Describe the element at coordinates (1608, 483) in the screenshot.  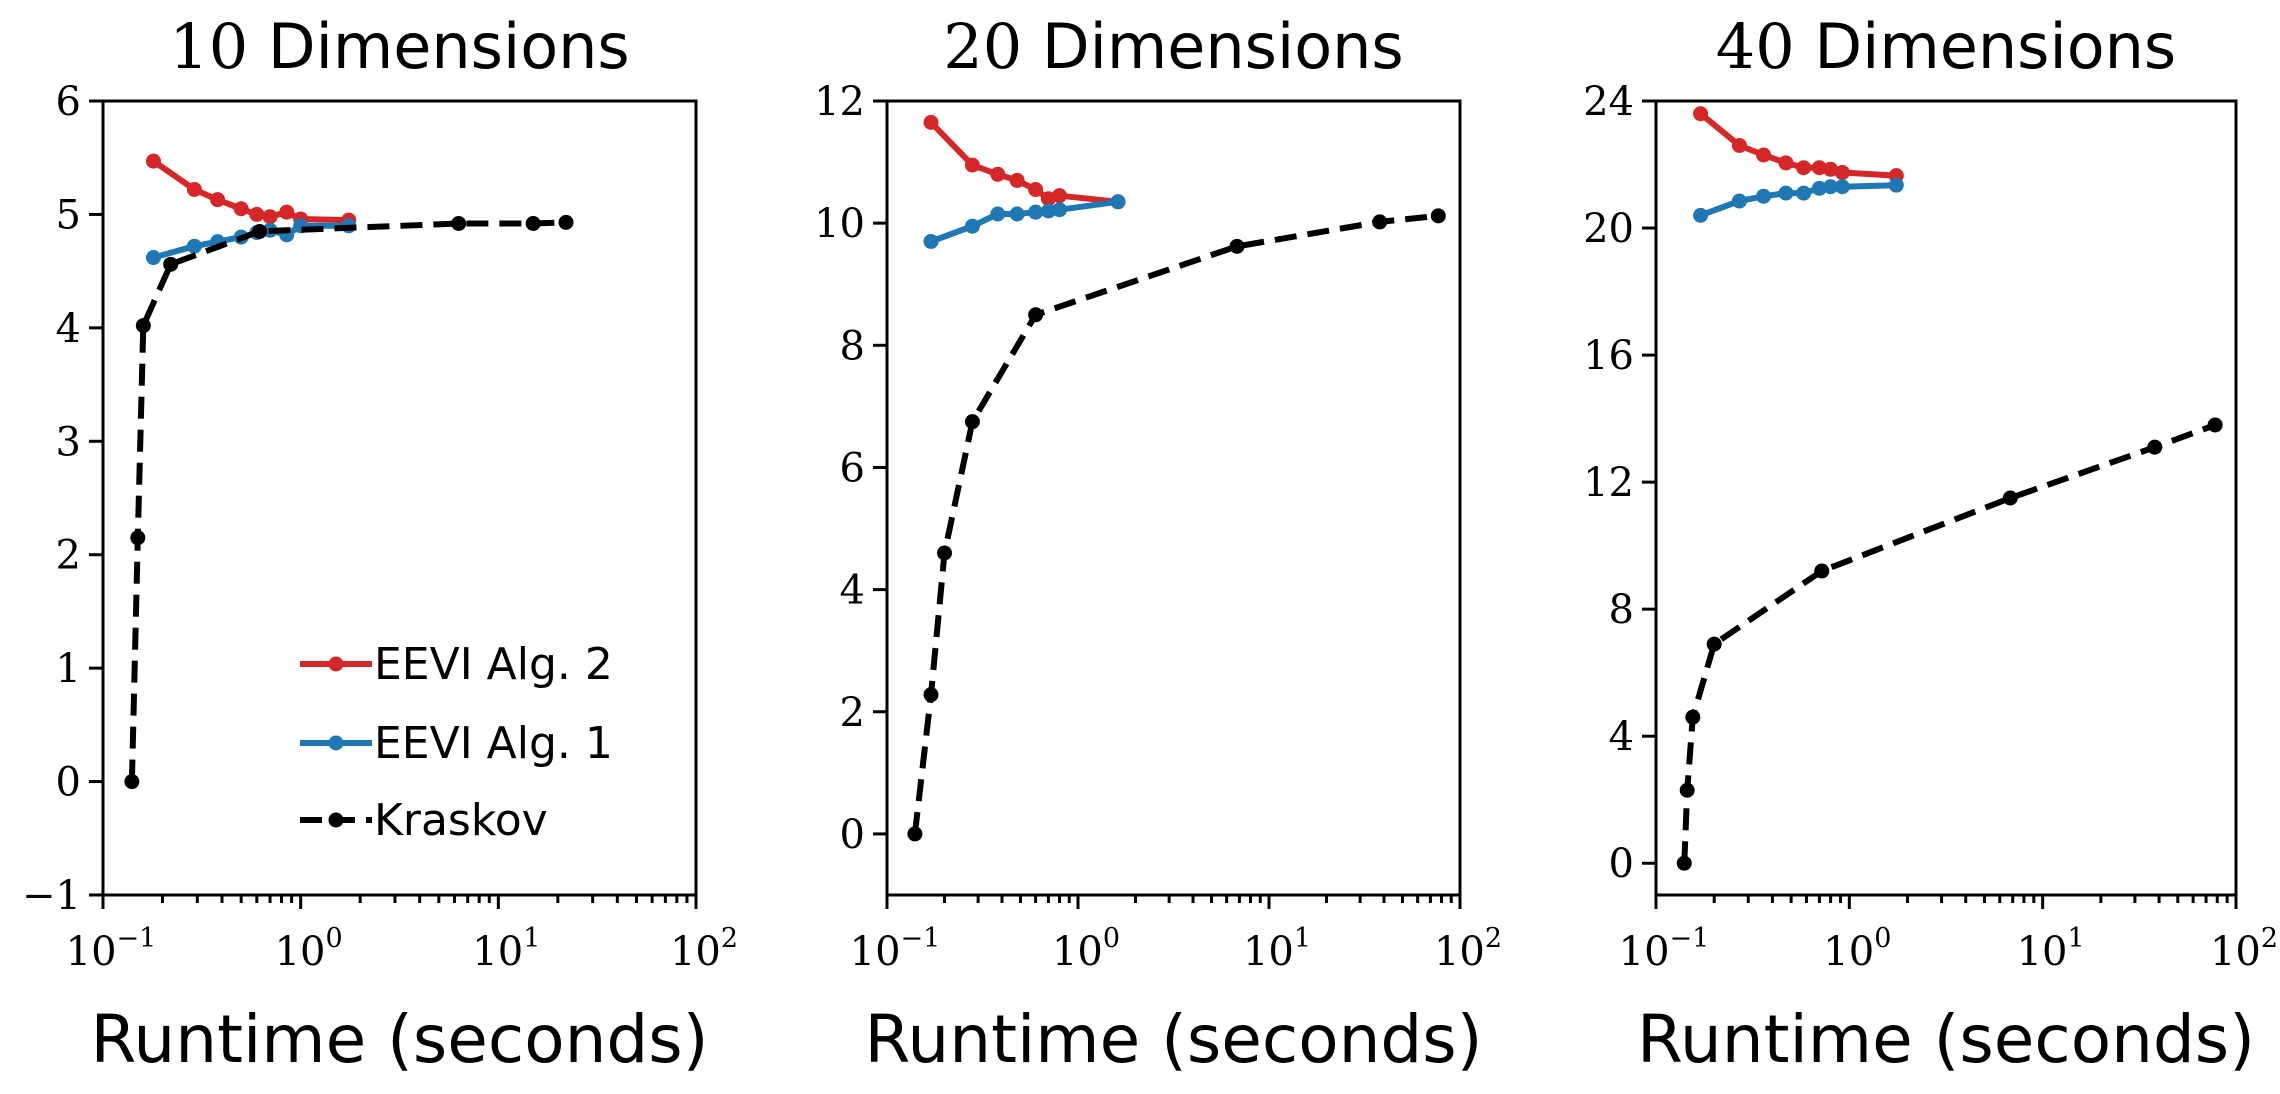
I see `y-tick-label: 12` at that location.